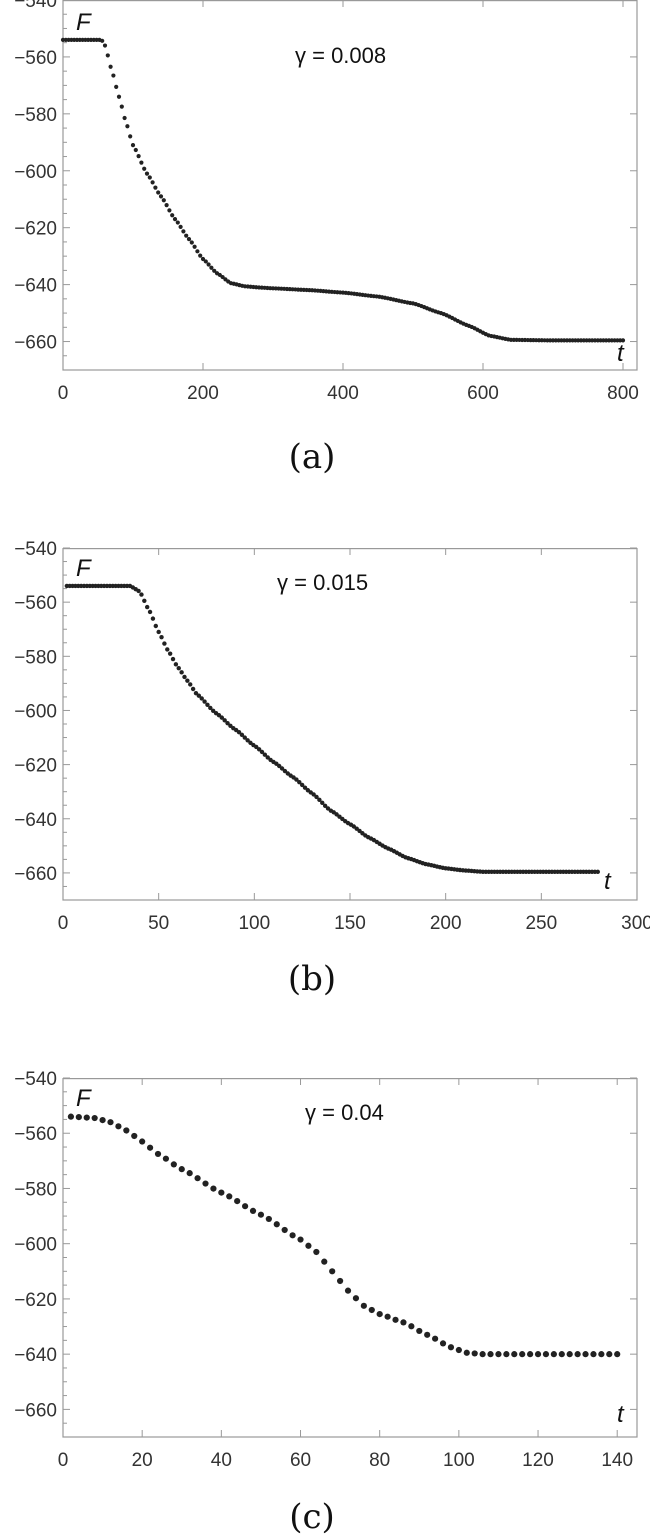 The width and height of the screenshot is (650, 1540). I want to click on panel-caption: (b), so click(312, 979).